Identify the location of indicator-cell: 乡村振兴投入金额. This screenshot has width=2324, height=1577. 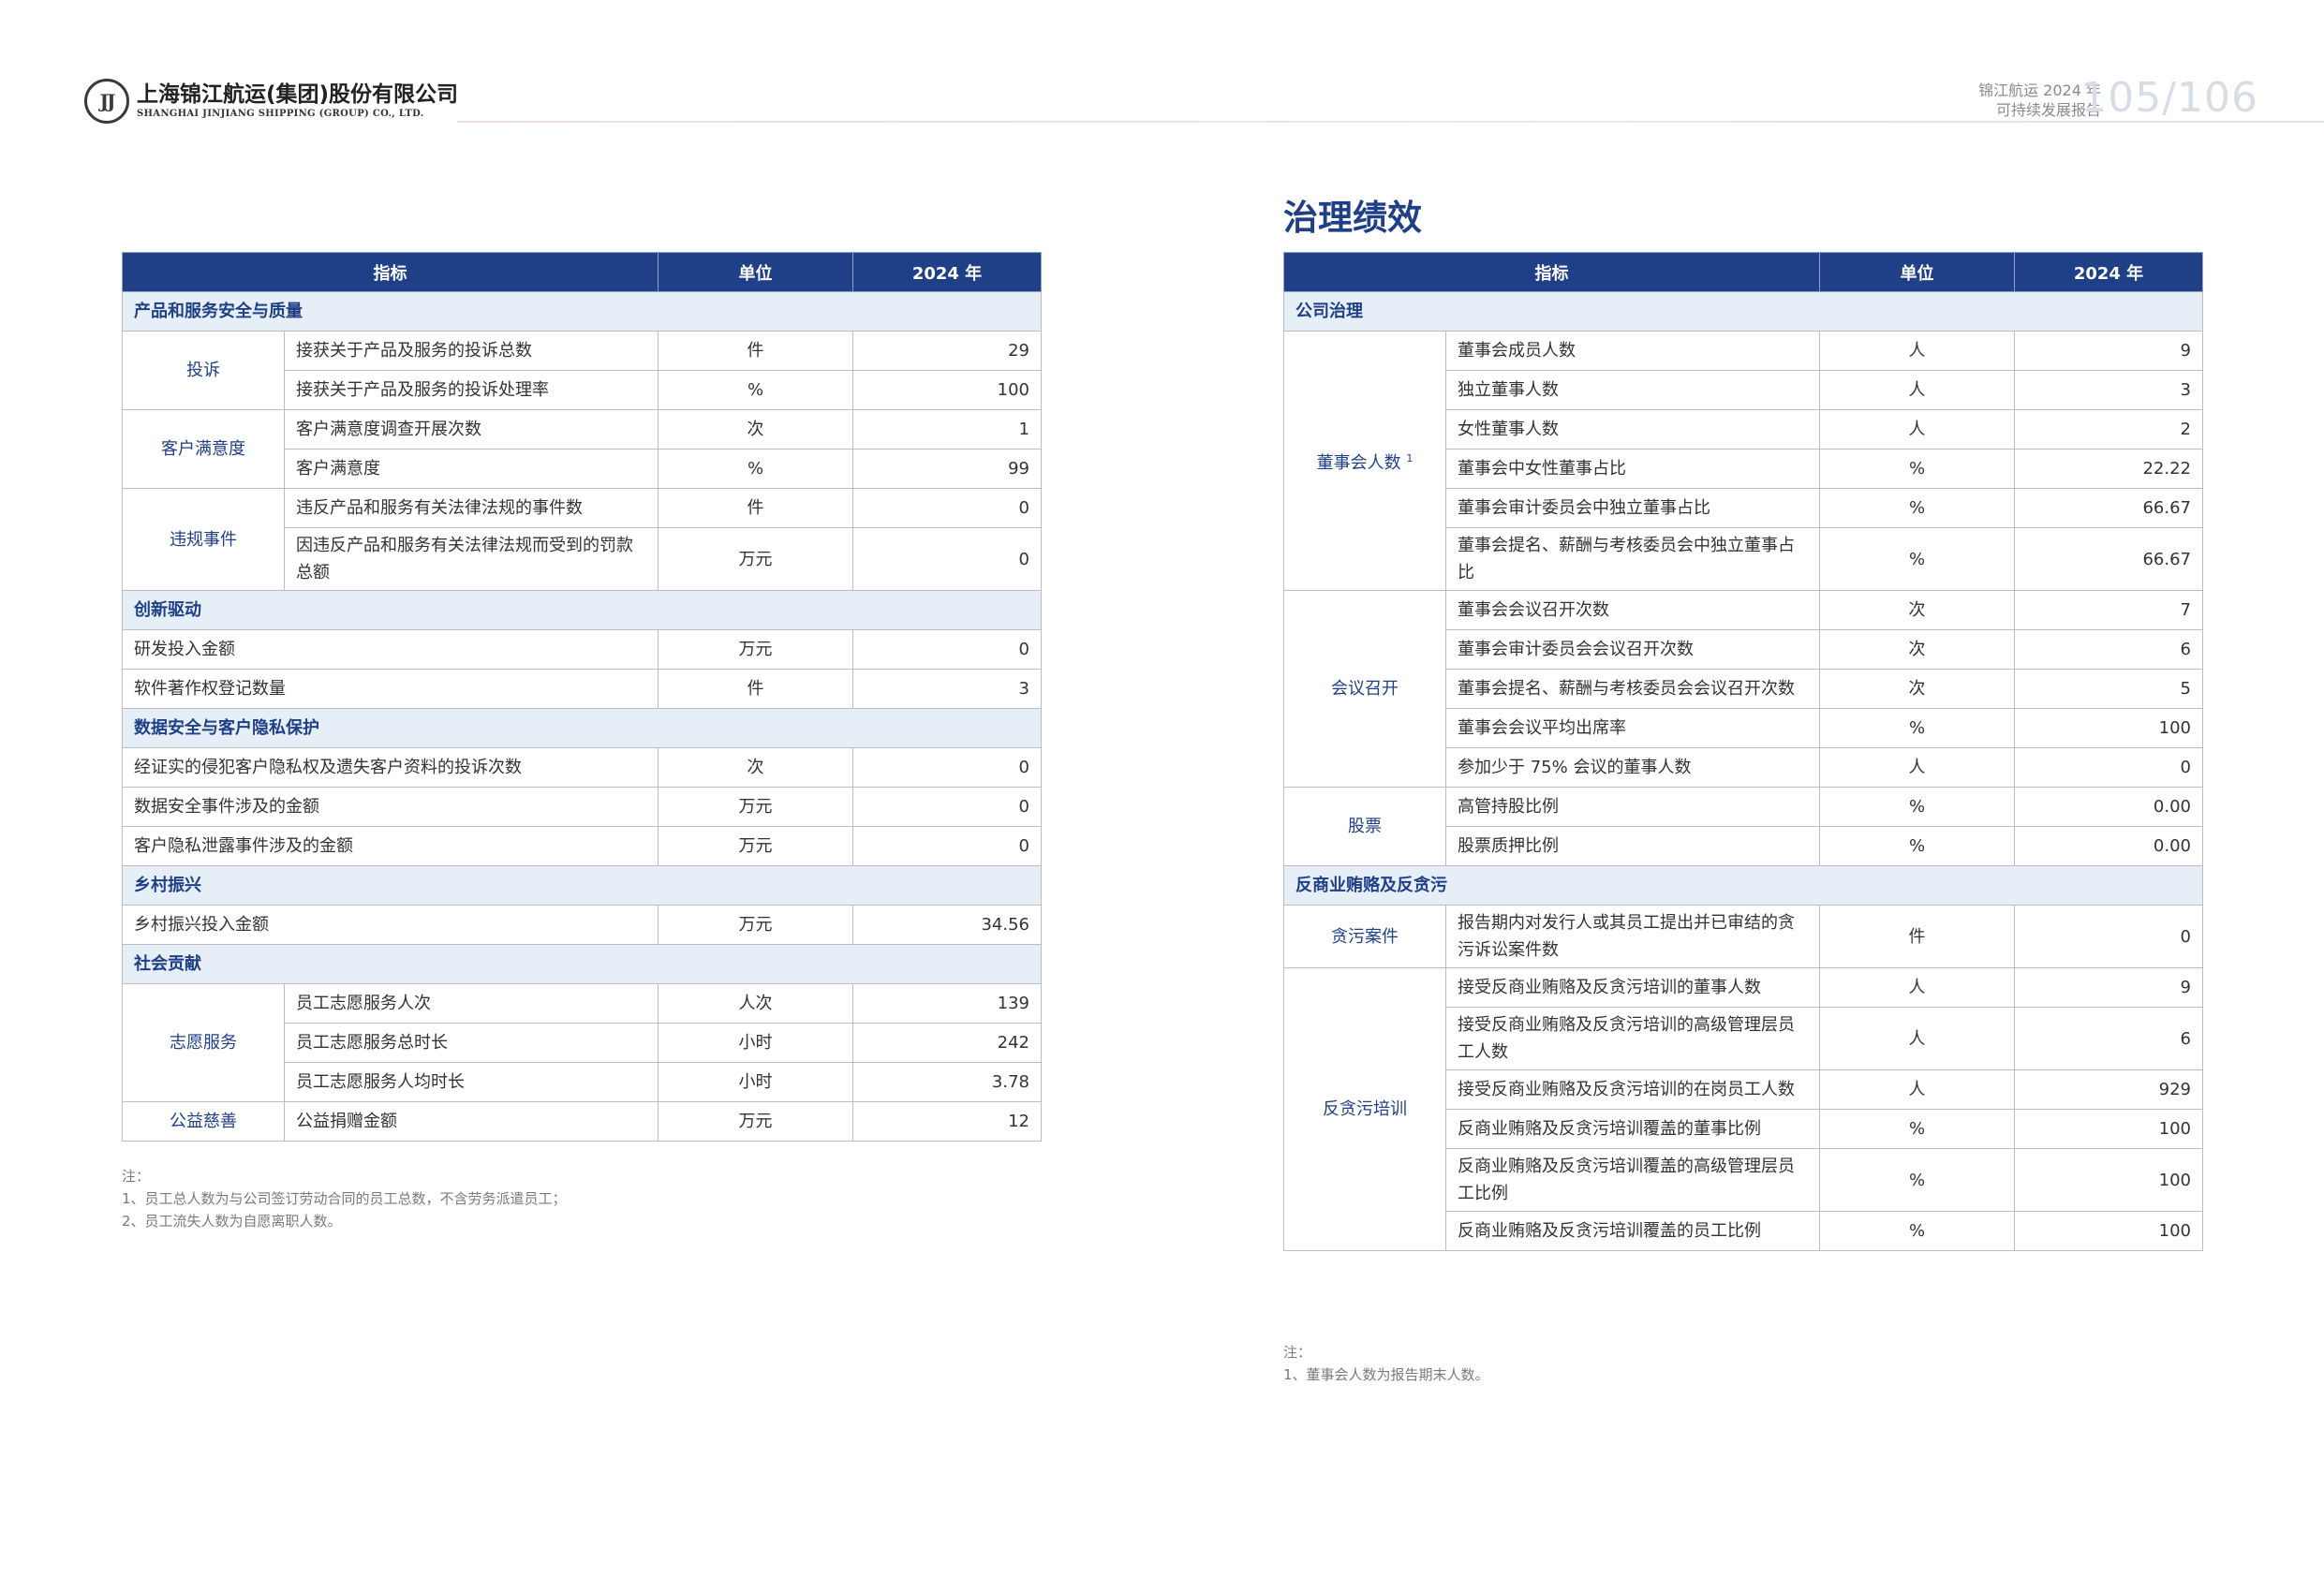
(391, 925).